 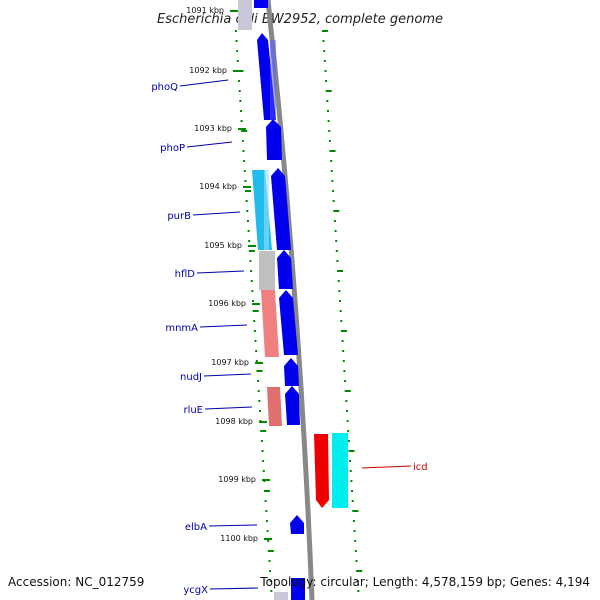 What do you see at coordinates (208, 70) in the screenshot?
I see `tick-label: 1092 kbp` at bounding box center [208, 70].